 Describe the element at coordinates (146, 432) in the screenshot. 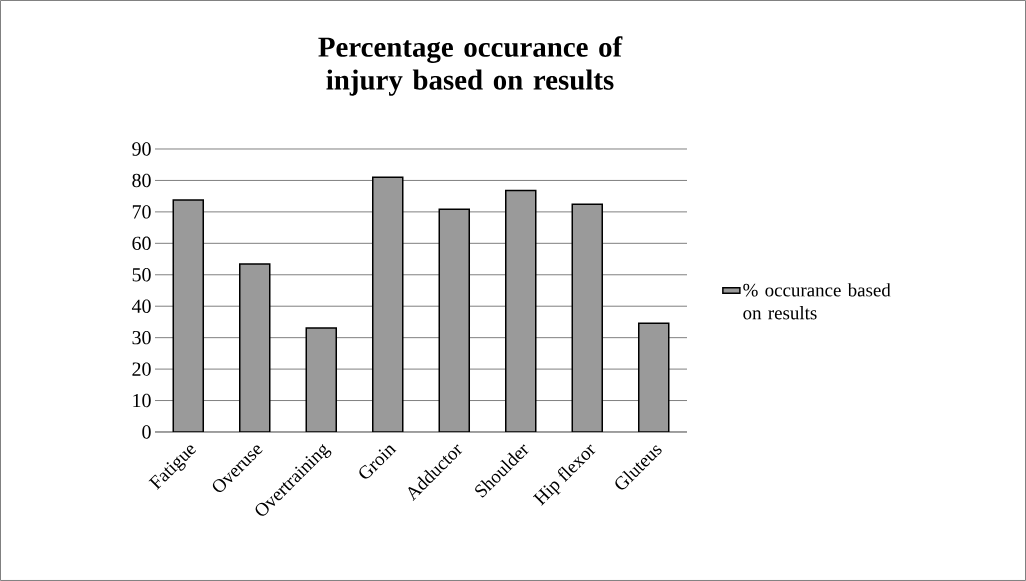

I see `y-tick-label: 0` at that location.